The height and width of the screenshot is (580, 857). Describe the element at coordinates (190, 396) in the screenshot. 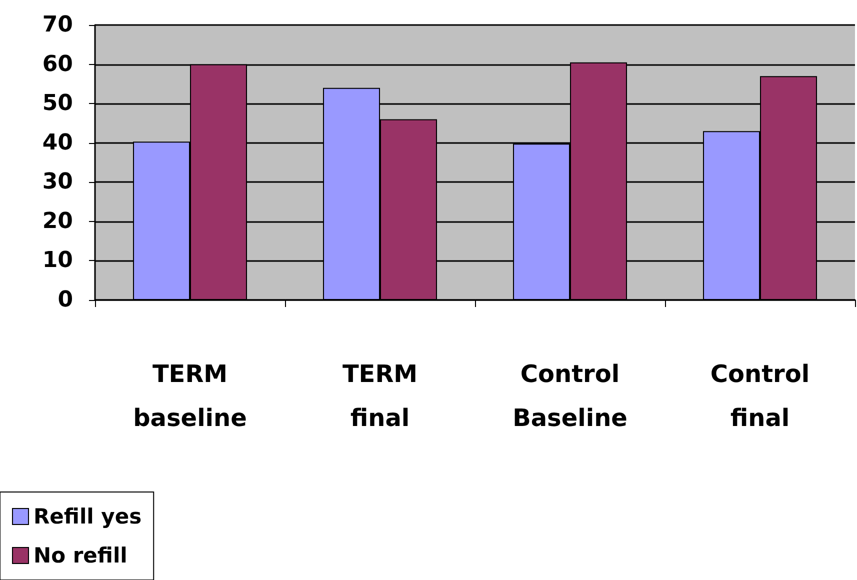

I see `x-tick-label: TERM baseline` at that location.